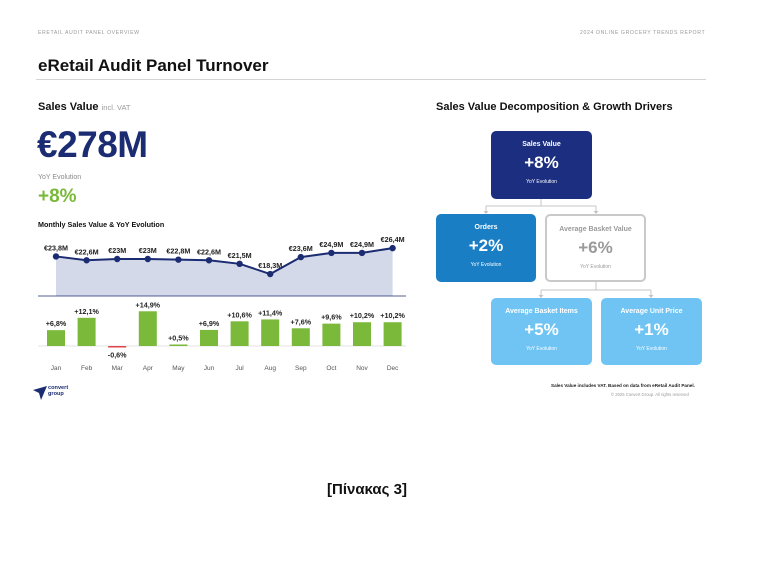  I want to click on yoy-bar-jul, so click(239, 333).